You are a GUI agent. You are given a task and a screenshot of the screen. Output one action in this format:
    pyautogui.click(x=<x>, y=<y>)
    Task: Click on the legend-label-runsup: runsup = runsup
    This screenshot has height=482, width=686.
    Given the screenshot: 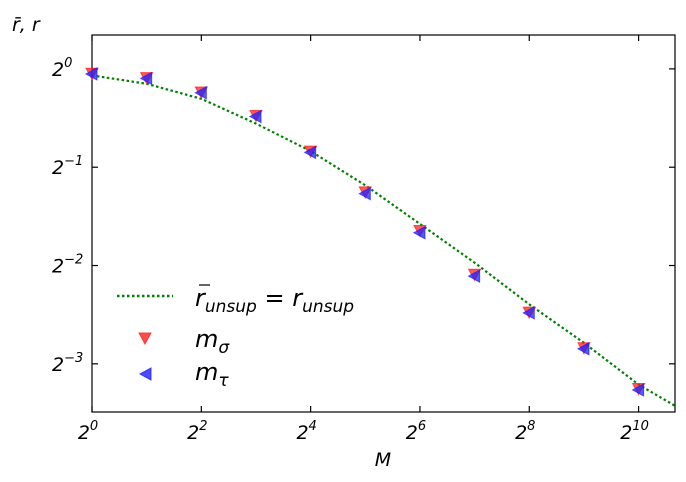 What is the action you would take?
    pyautogui.click(x=274, y=300)
    